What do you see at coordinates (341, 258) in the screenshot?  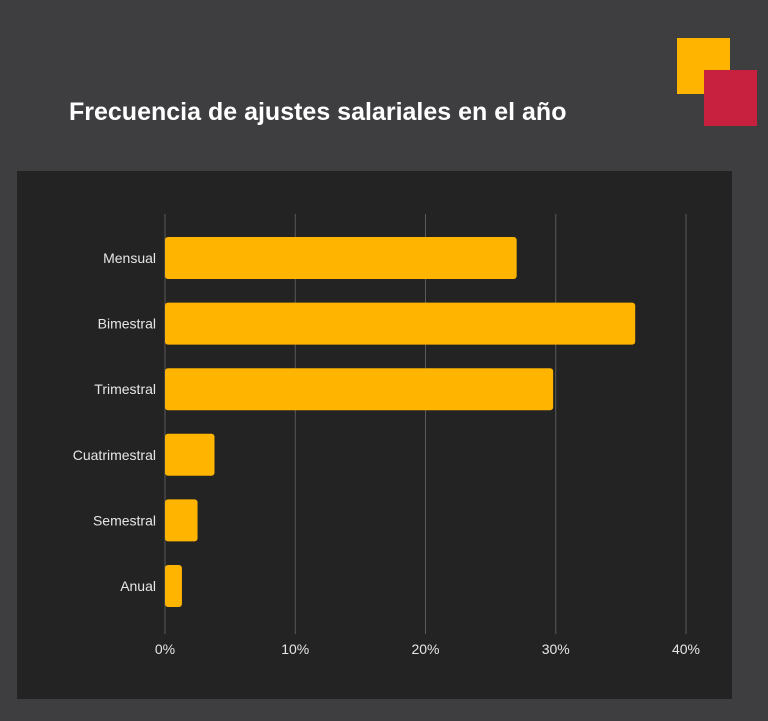 I see `bar-mensual` at bounding box center [341, 258].